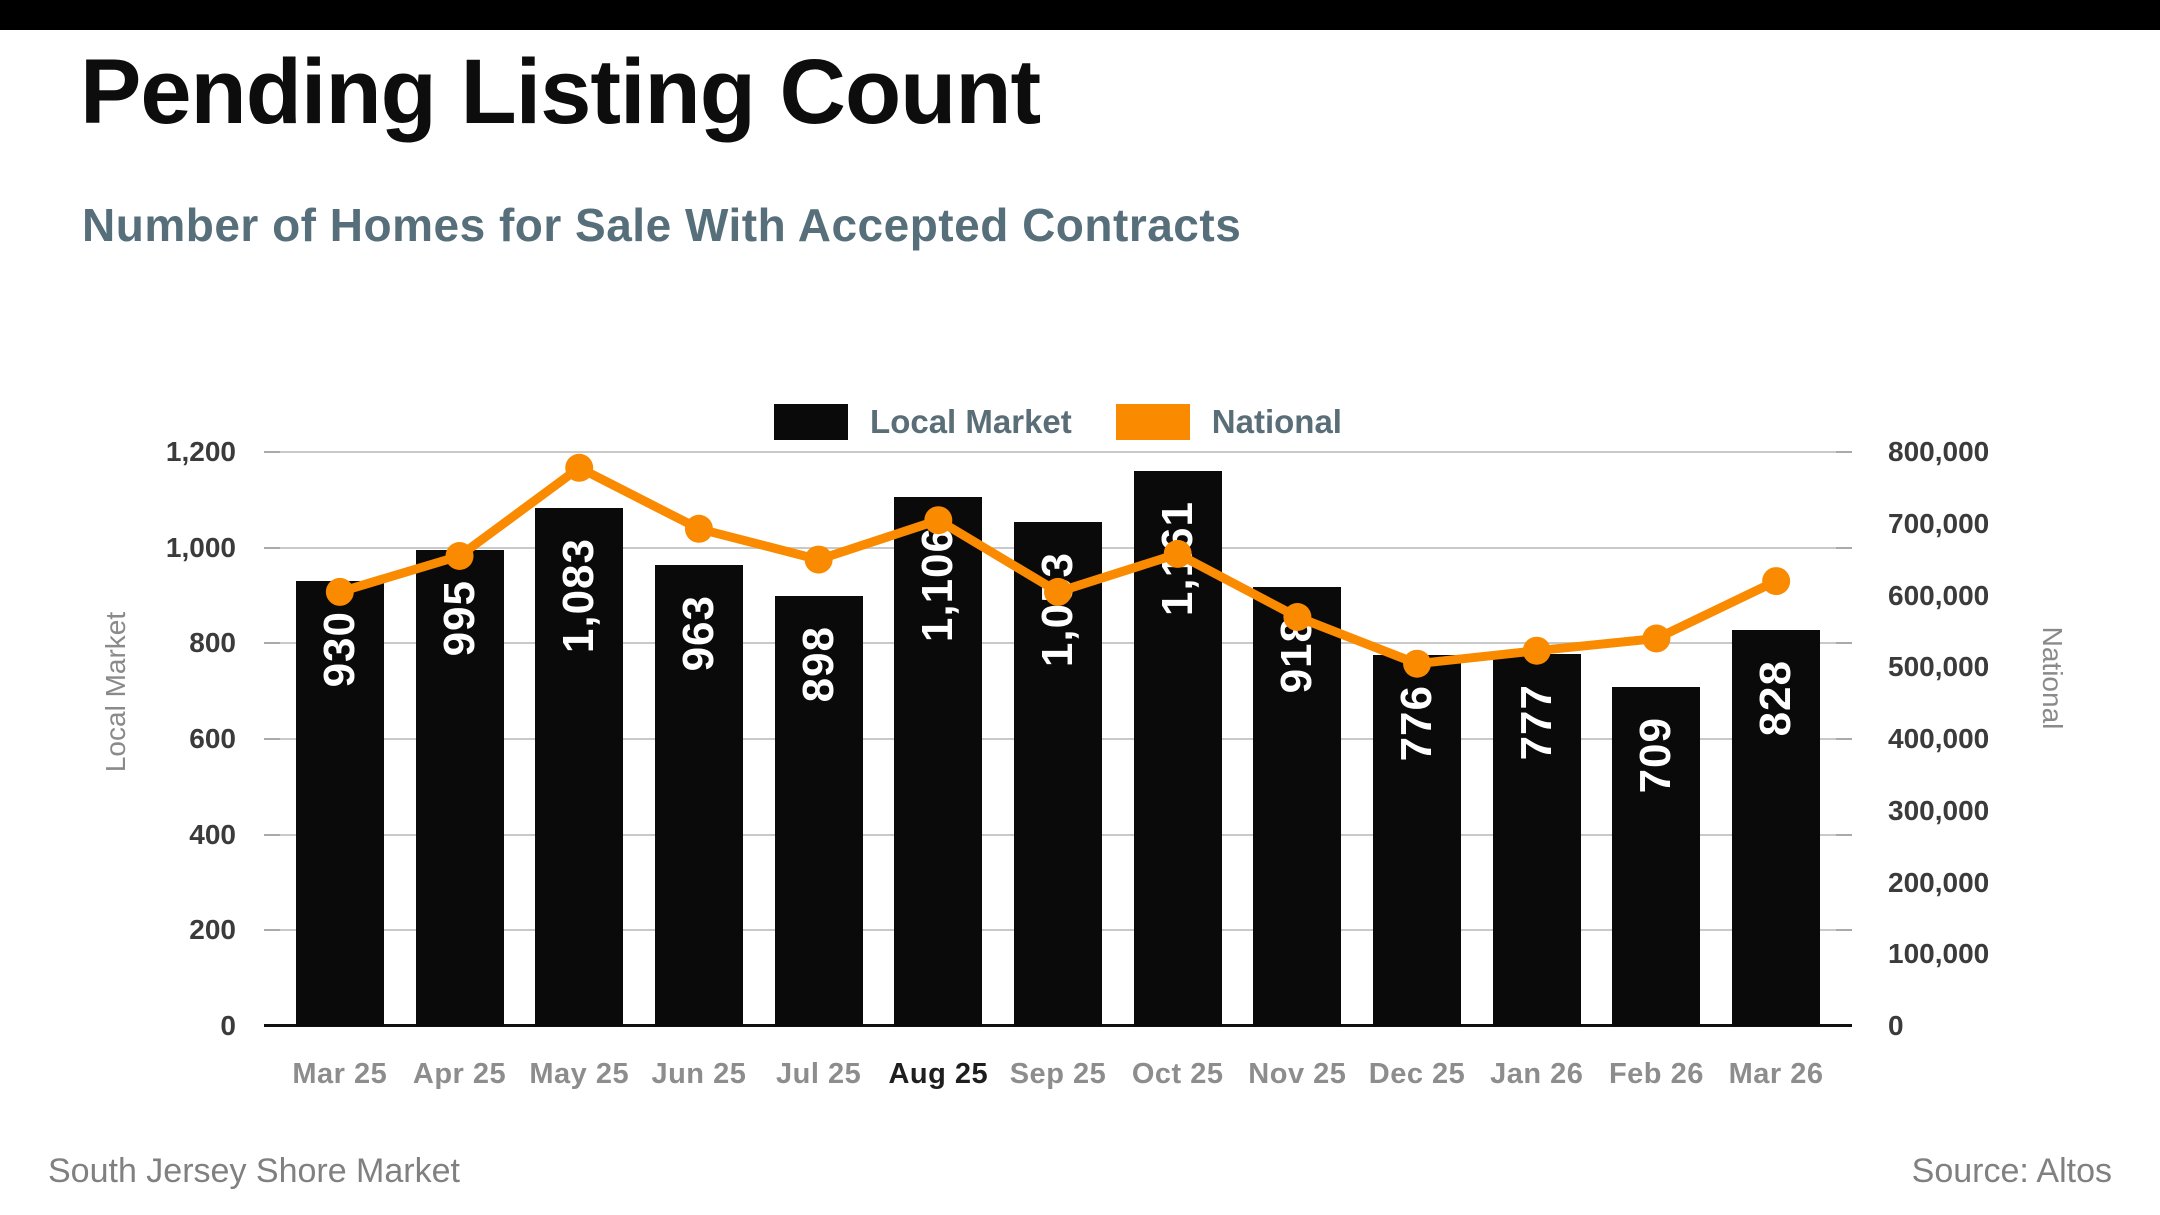  Describe the element at coordinates (212, 930) in the screenshot. I see `left-axis-tick-label: 200` at that location.